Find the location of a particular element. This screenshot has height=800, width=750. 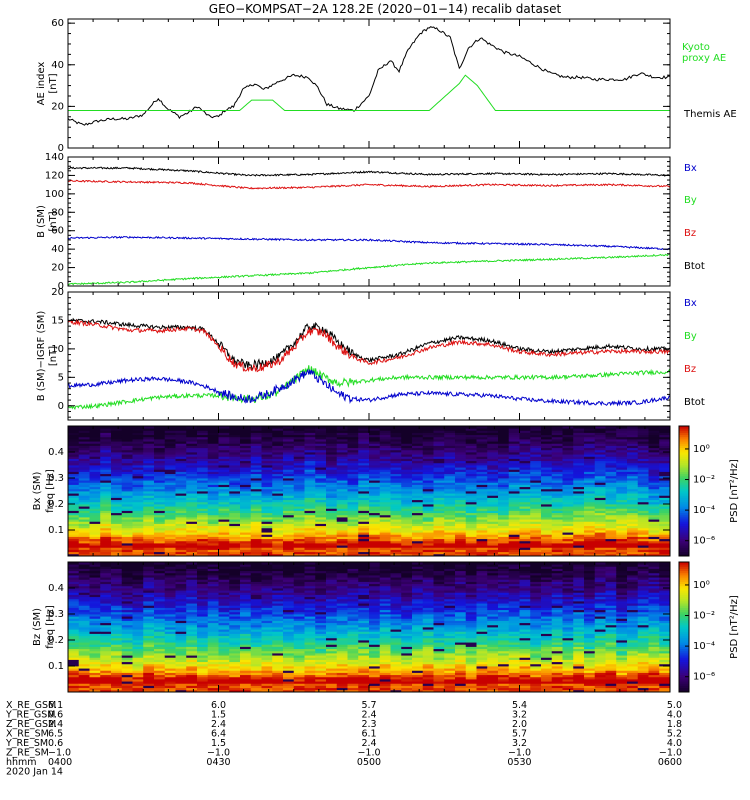

legend-entry: Themis AE is located at coordinates (710, 114).